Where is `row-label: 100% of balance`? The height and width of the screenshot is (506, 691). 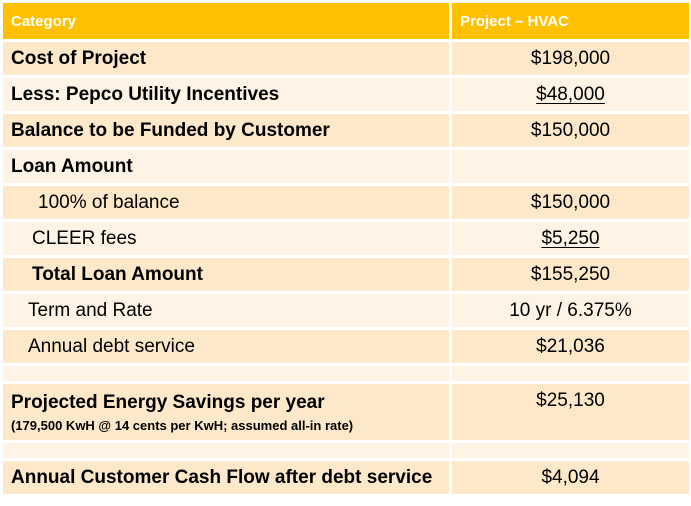 row-label: 100% of balance is located at coordinates (226, 202).